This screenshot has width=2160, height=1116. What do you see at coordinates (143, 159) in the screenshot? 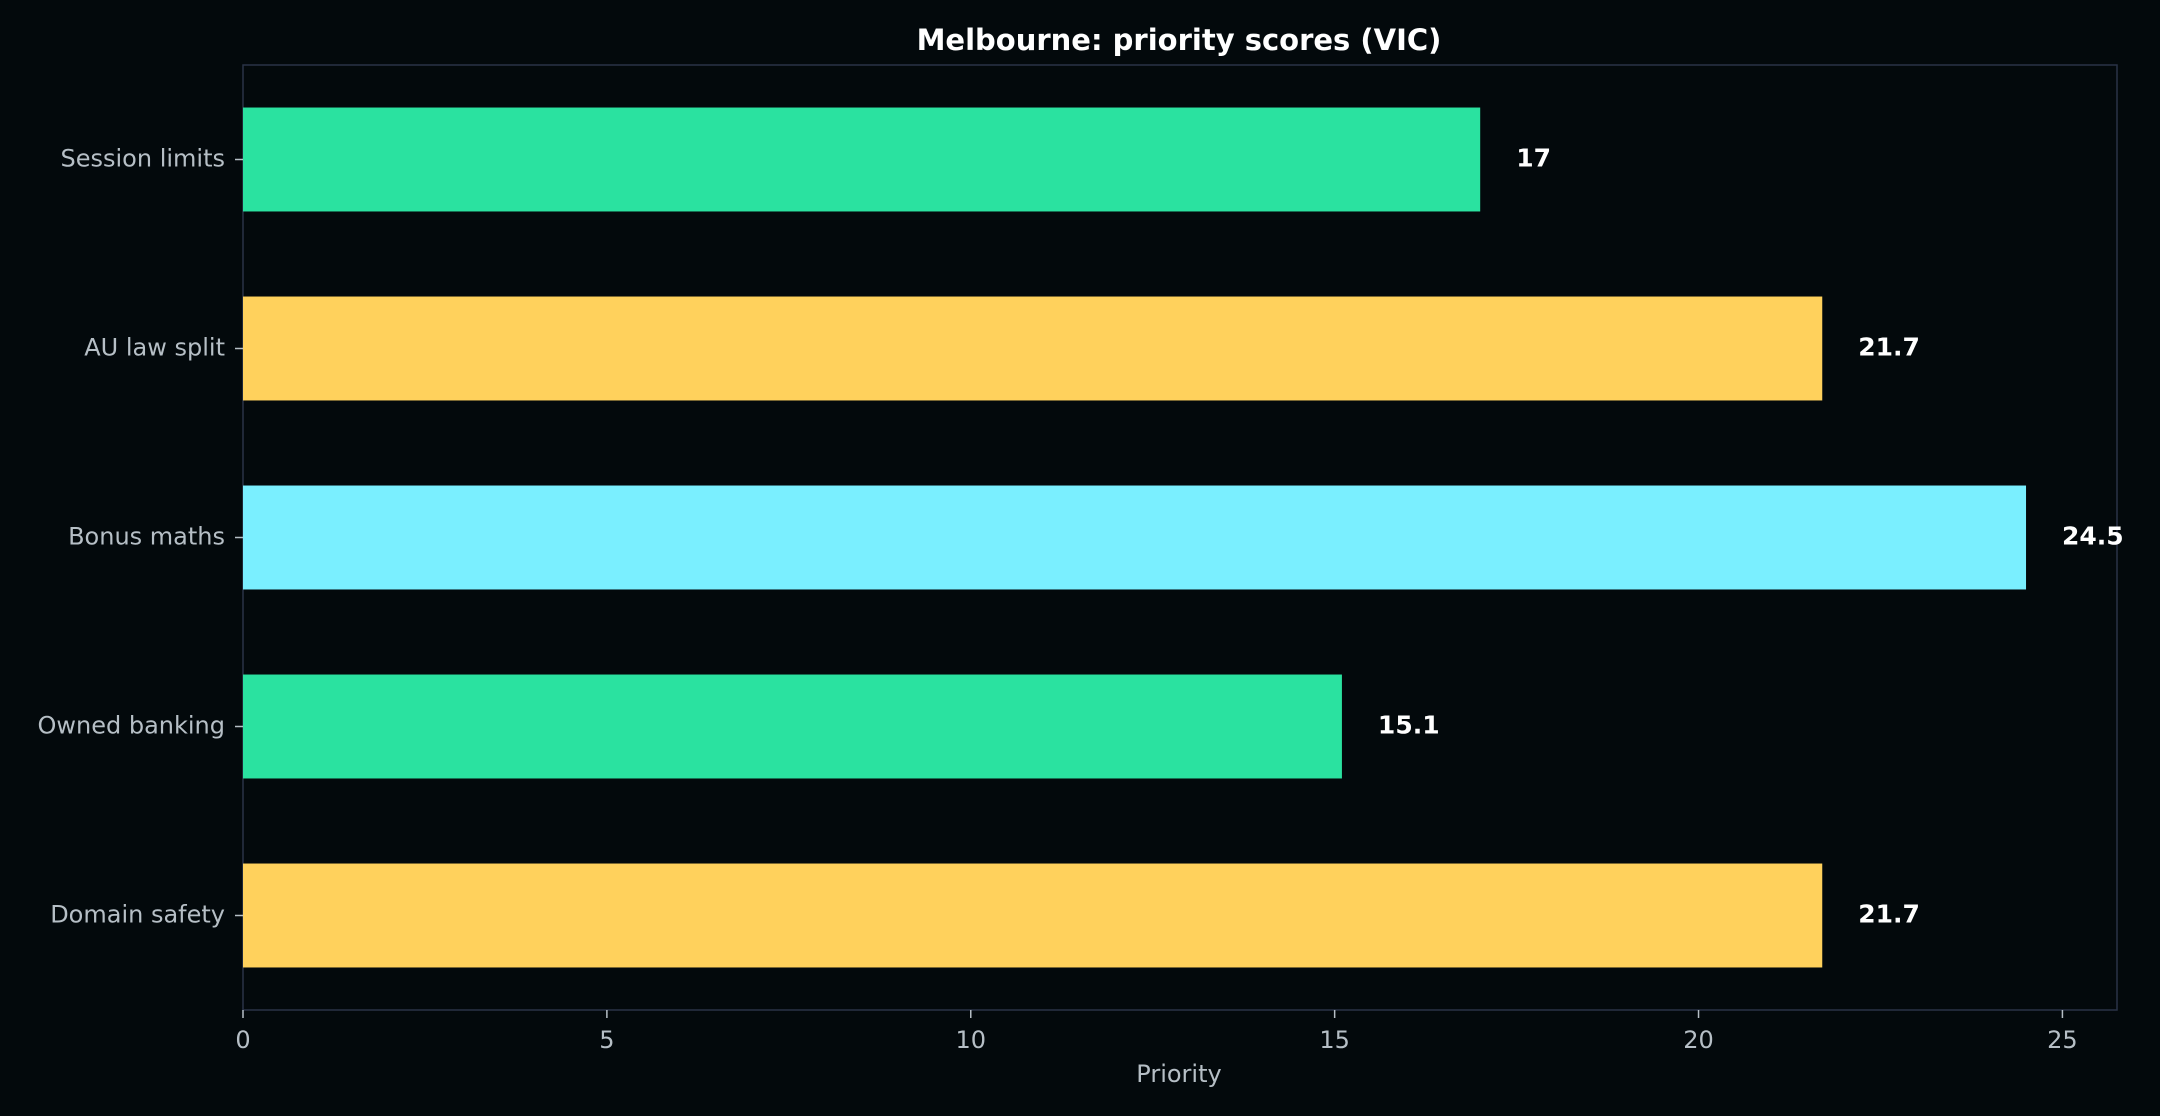
I see `category-label: Session limits` at bounding box center [143, 159].